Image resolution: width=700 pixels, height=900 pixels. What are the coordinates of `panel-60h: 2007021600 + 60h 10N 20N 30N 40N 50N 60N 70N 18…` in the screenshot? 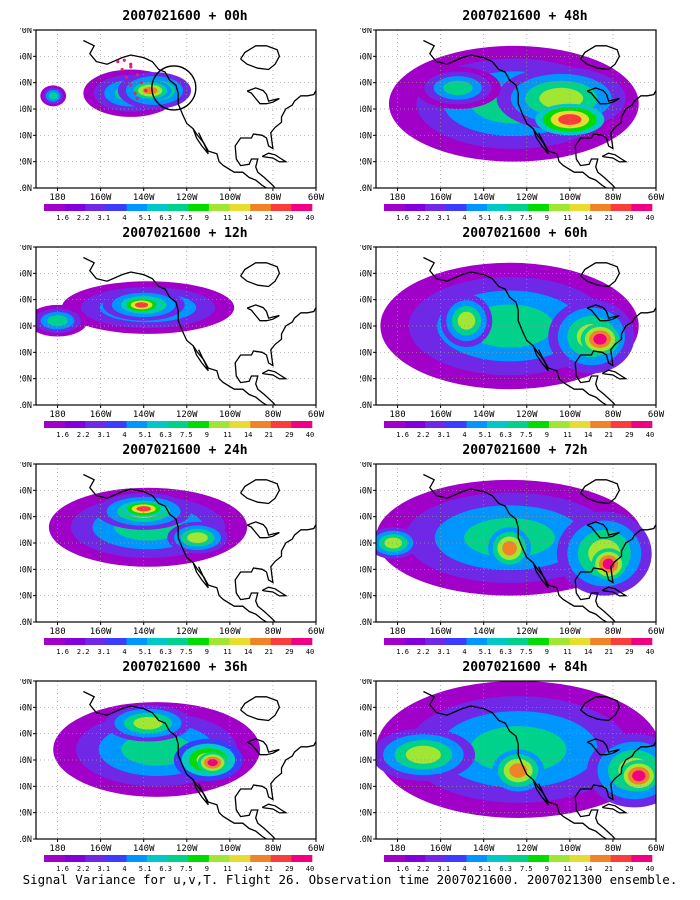 It's located at (525, 332).